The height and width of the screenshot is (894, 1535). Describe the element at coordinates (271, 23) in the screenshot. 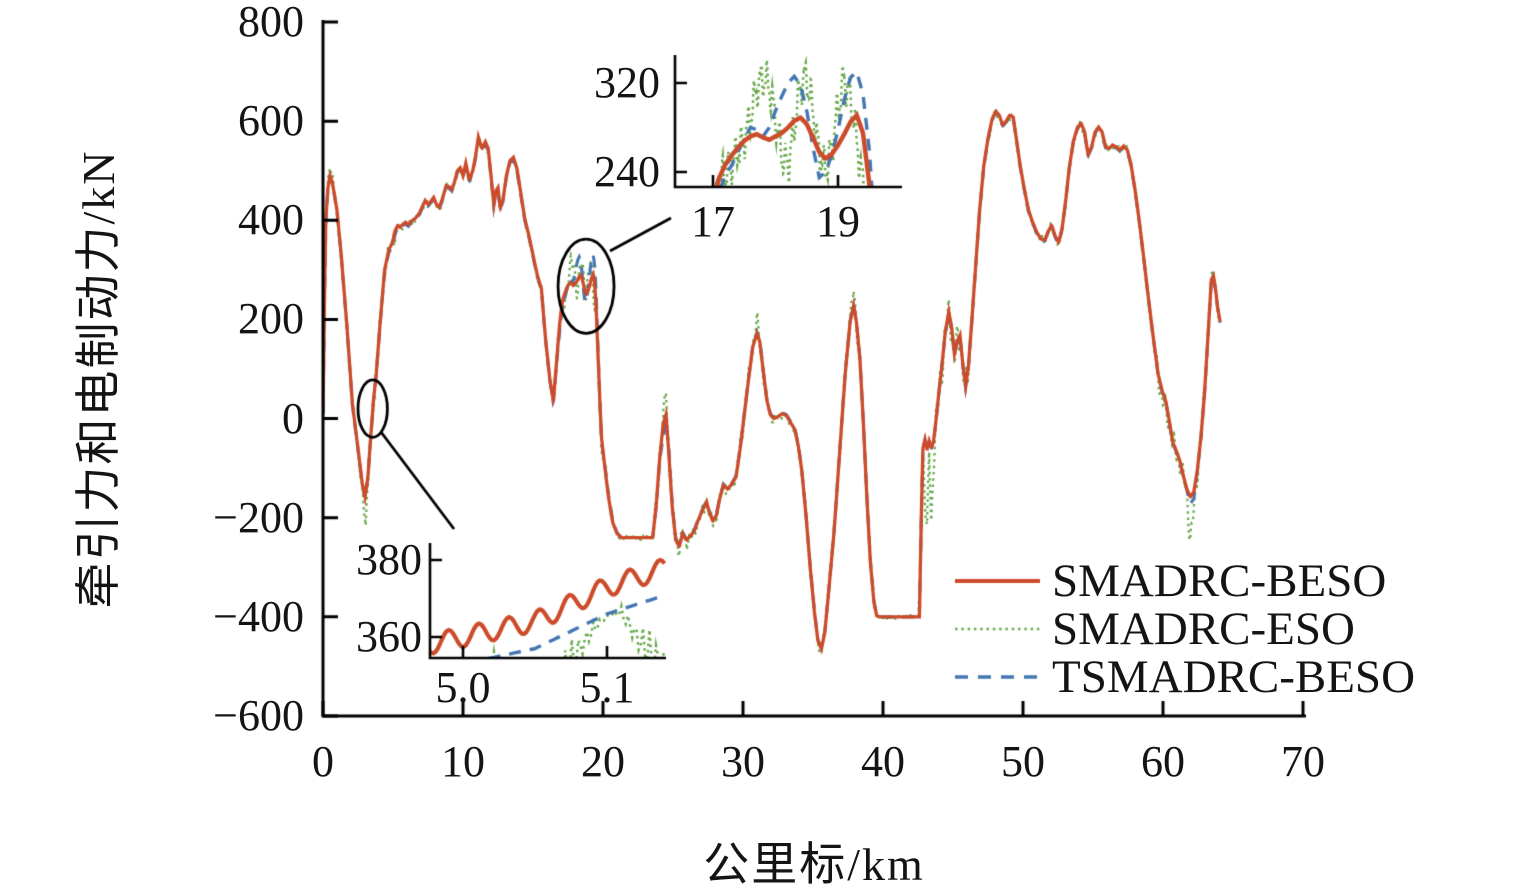

I see `y-tick-label: 800` at that location.